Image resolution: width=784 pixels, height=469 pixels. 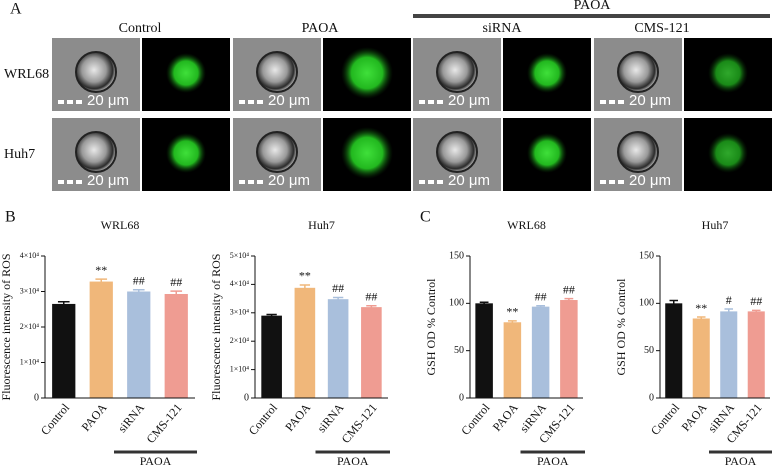 What do you see at coordinates (321, 225) in the screenshot?
I see `chart-title: Huh7` at bounding box center [321, 225].